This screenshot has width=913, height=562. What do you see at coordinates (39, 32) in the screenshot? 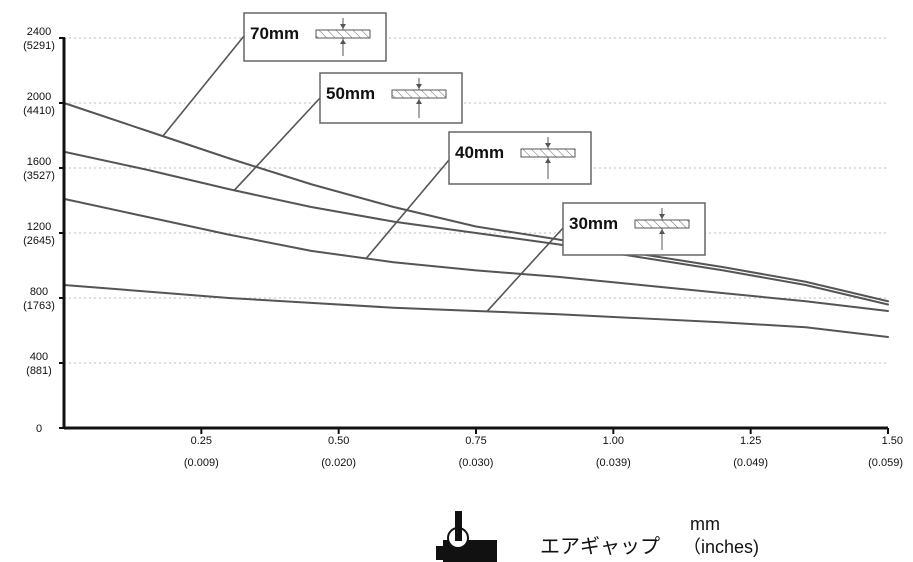
I see `y-tick-label: 2400` at bounding box center [39, 32].